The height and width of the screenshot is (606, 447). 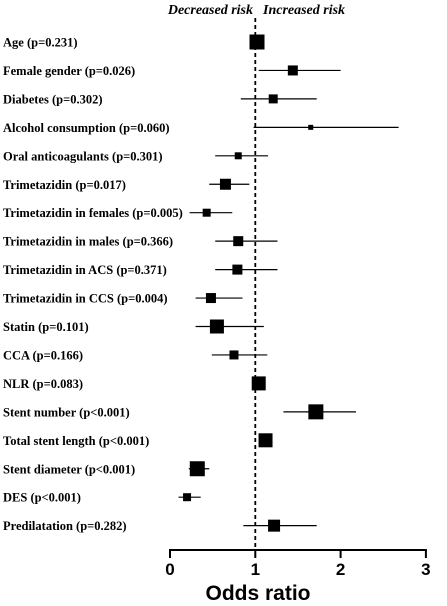 What do you see at coordinates (76, 441) in the screenshot?
I see `row-label: Total stent length (p<0.001)` at bounding box center [76, 441].